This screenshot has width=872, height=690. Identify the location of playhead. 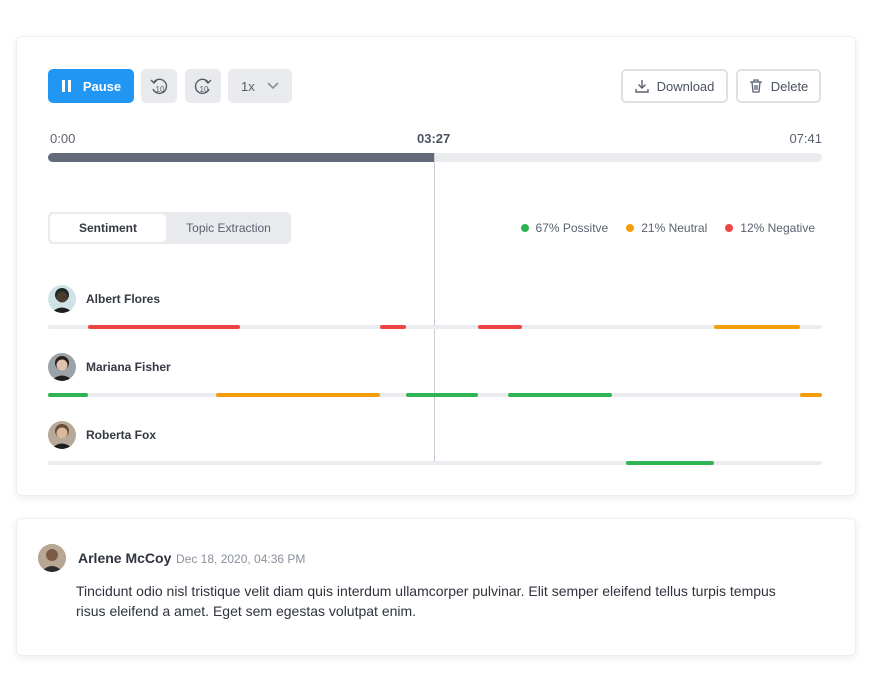
(435, 308).